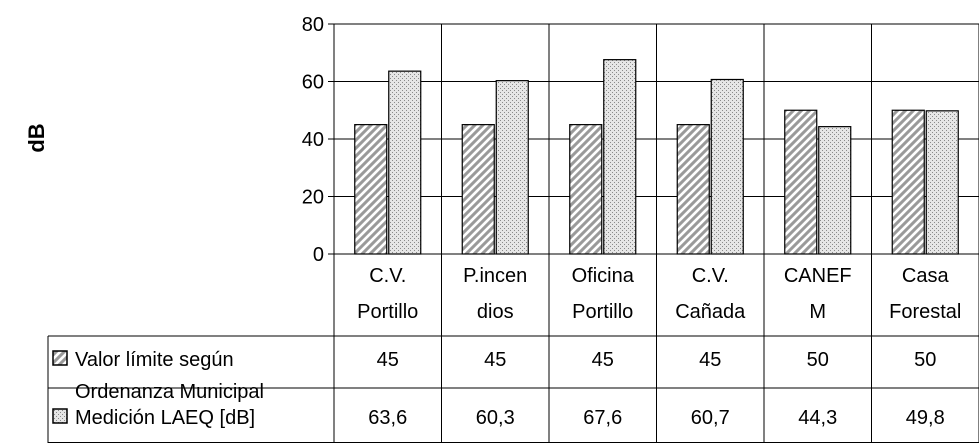  I want to click on y-tick-label: 20, so click(313, 198).